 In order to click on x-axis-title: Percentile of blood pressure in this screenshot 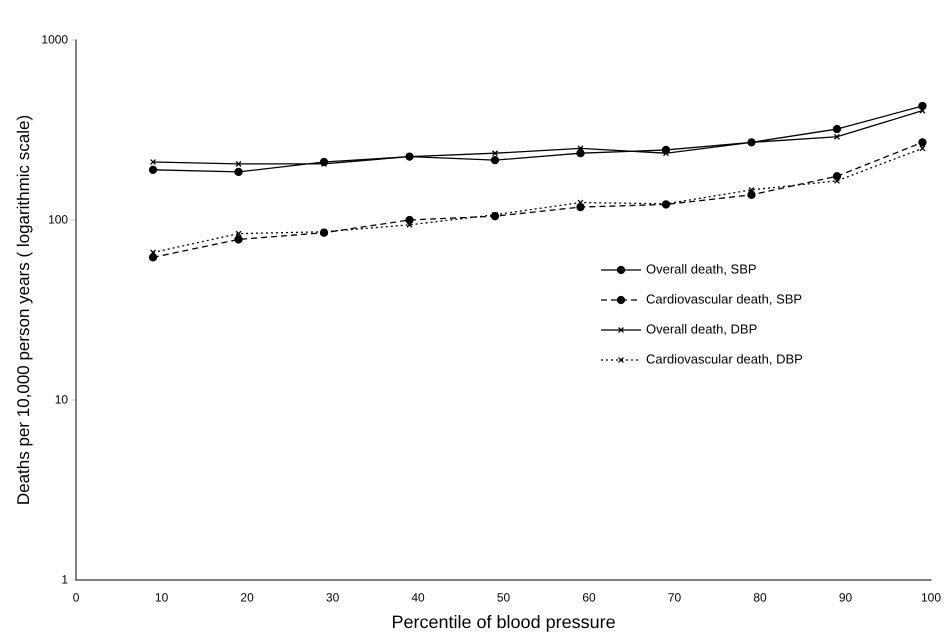, I will do `click(503, 622)`.